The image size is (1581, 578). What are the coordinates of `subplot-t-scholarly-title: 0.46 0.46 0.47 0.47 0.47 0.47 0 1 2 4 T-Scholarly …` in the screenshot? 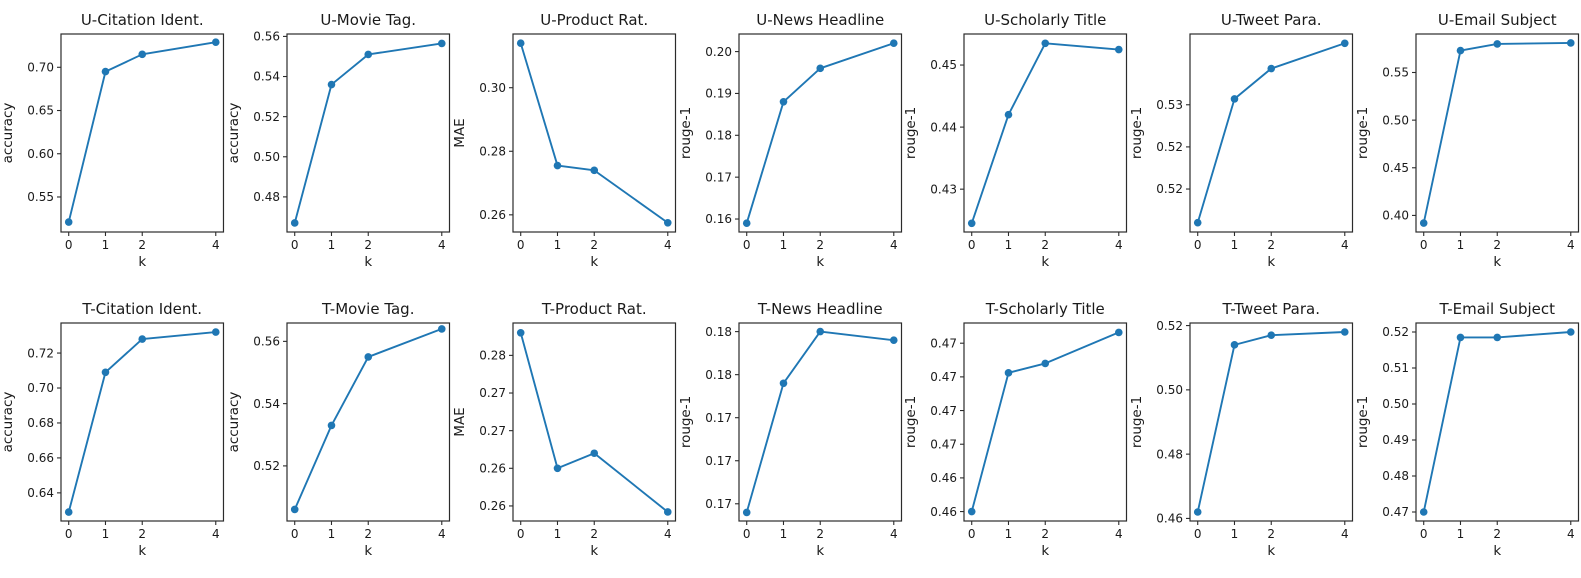 It's located at (1016, 433).